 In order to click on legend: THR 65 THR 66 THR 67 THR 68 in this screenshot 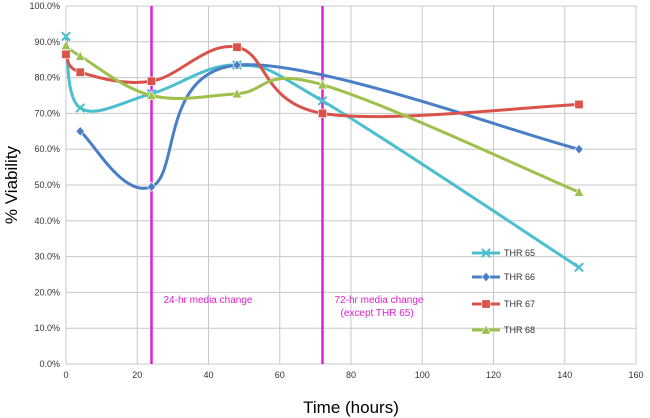, I will do `click(503, 291)`.